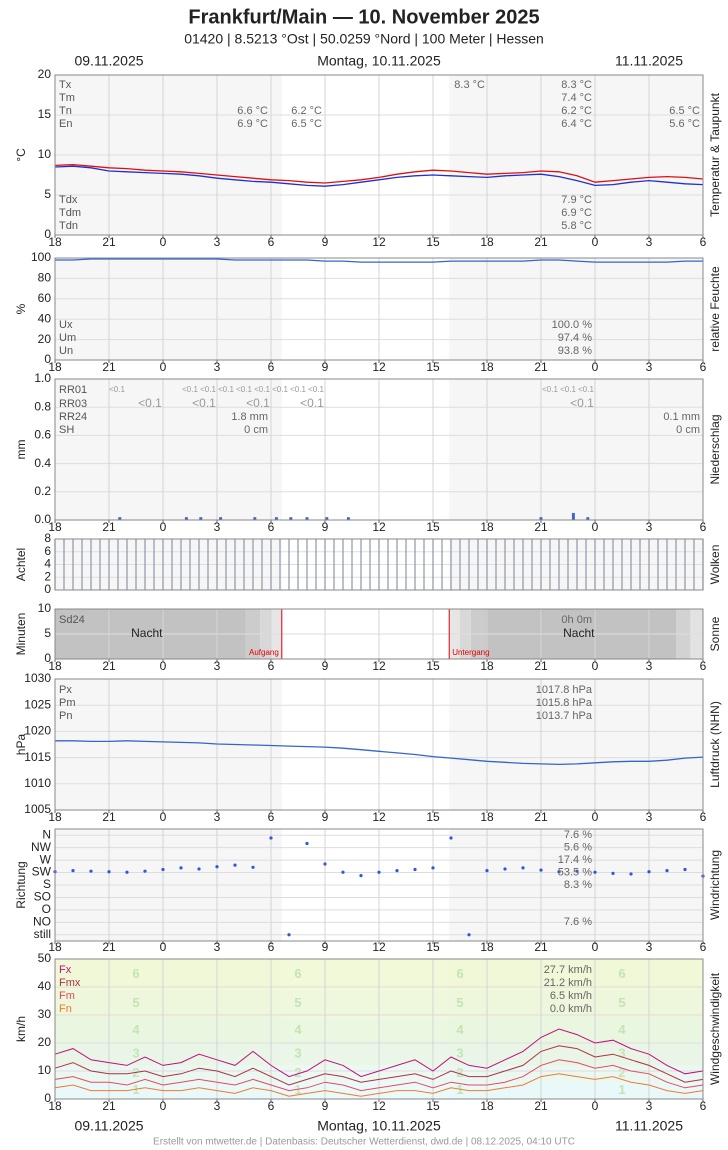 This screenshot has height=1150, width=728. I want to click on y-tick-label: O, so click(46, 909).